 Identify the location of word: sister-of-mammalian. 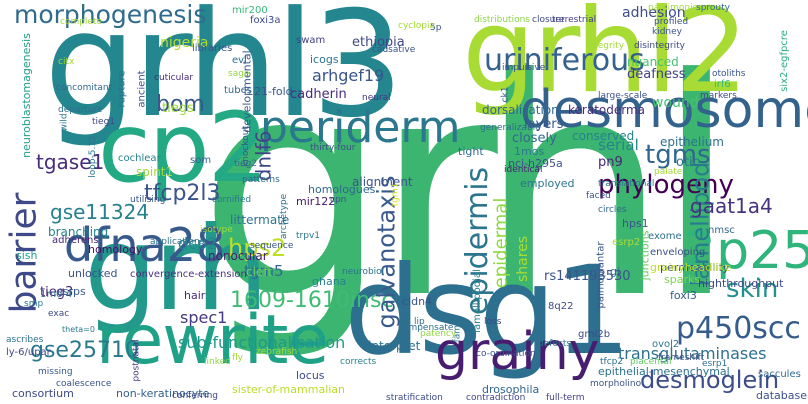
(289, 389).